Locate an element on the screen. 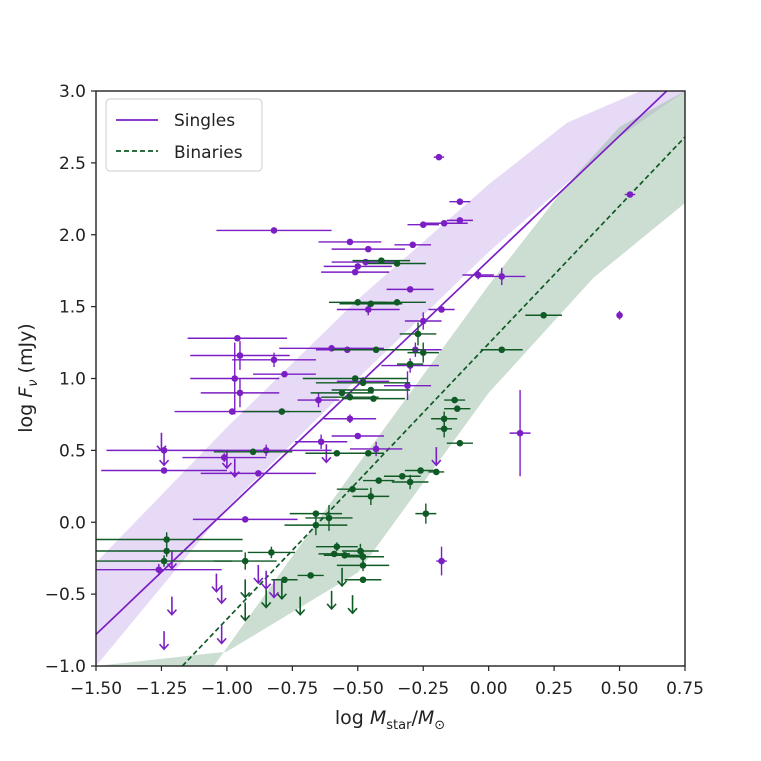  x-tick-label: −1.25 is located at coordinates (161, 689).